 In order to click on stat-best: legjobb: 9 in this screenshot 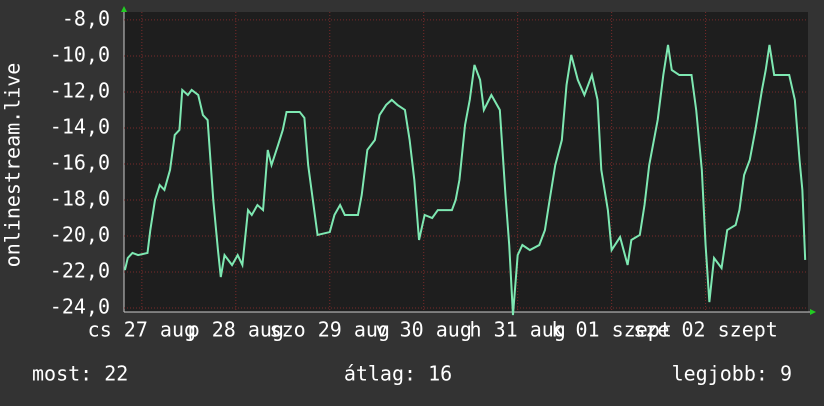, I will do `click(732, 374)`.